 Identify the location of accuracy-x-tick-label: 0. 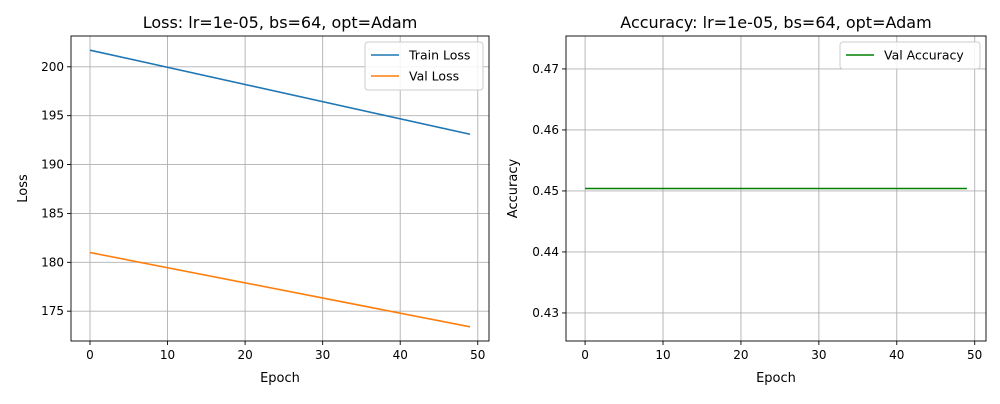
(585, 355).